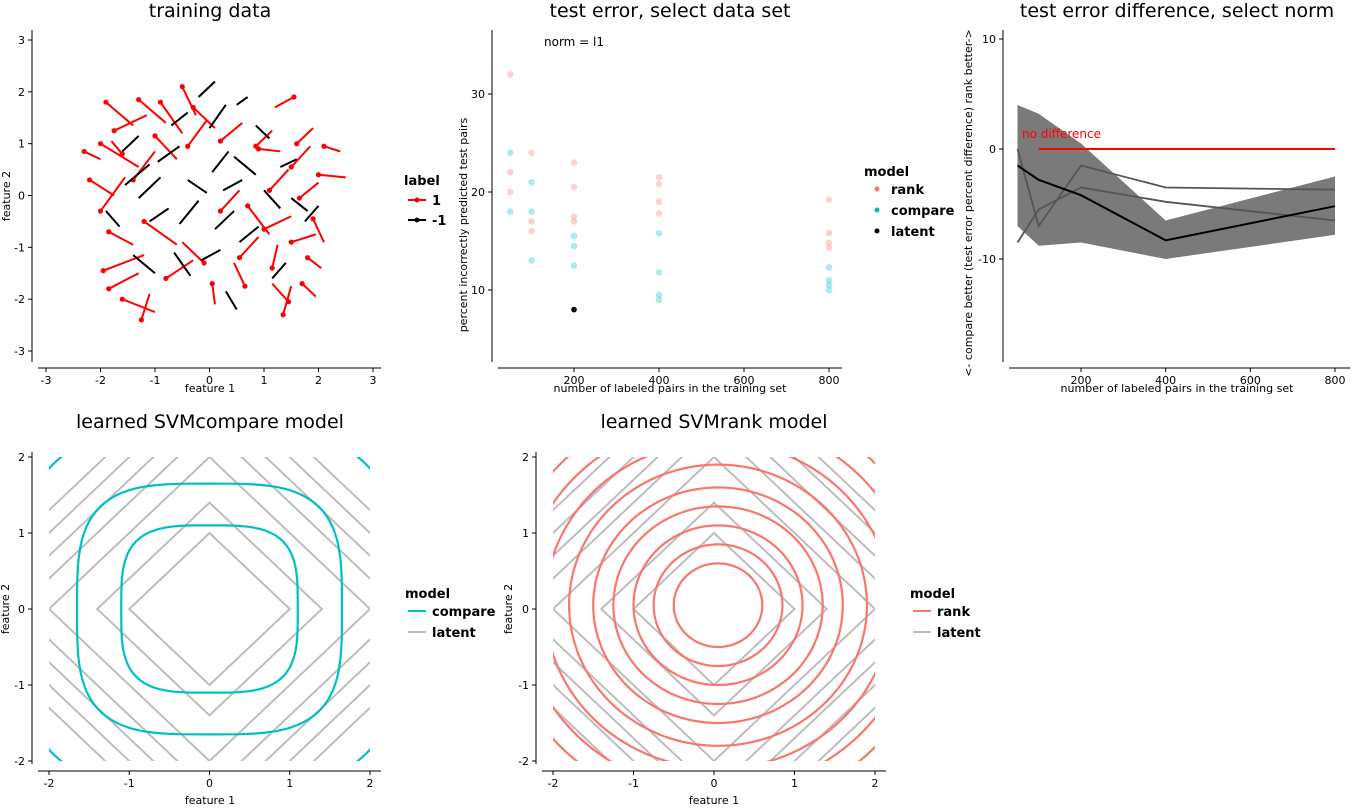 The image size is (1354, 808). What do you see at coordinates (523, 685) in the screenshot?
I see `svm-rank-ytick-label: -1` at bounding box center [523, 685].